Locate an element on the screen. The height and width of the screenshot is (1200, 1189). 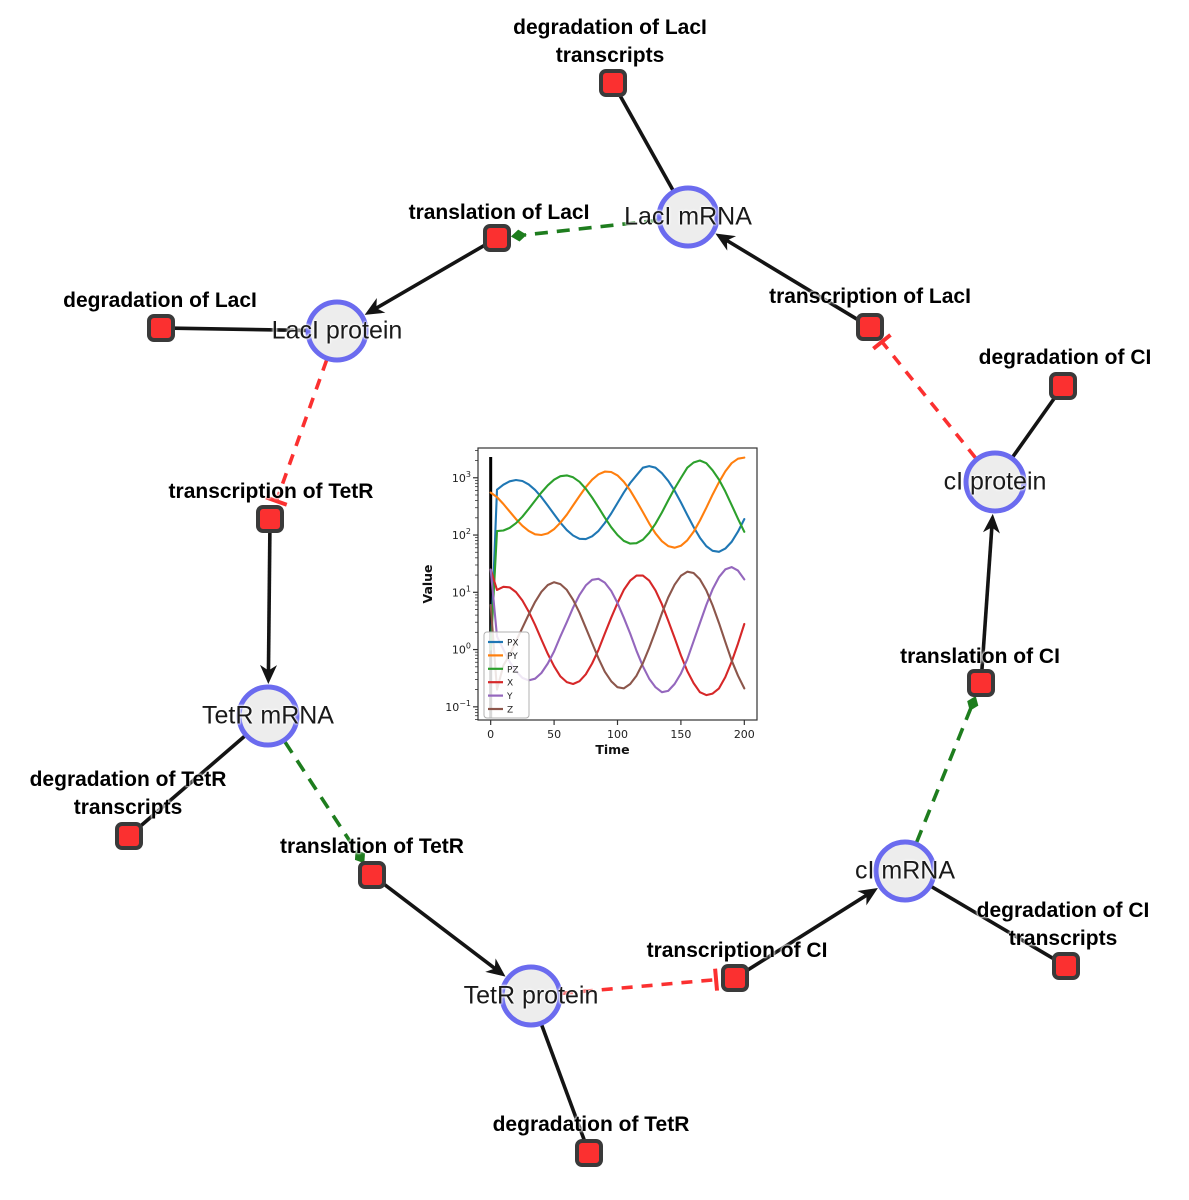
x-tick-label: 100 is located at coordinates (617, 734).